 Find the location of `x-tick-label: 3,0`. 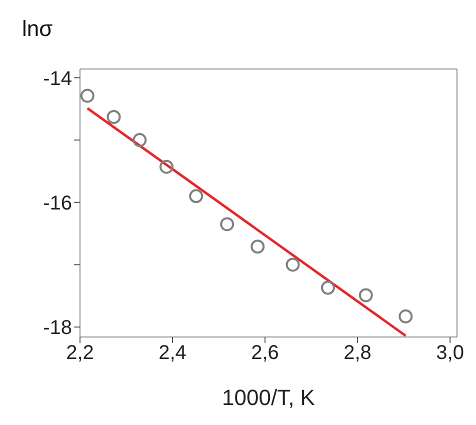

x-tick-label: 3,0 is located at coordinates (450, 353).